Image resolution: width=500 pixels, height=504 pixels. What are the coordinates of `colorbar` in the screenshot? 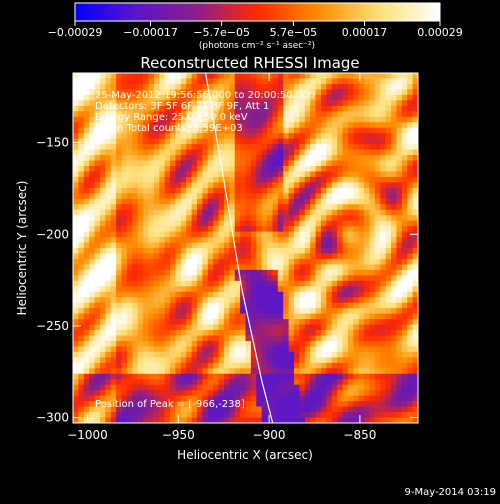 It's located at (257, 12).